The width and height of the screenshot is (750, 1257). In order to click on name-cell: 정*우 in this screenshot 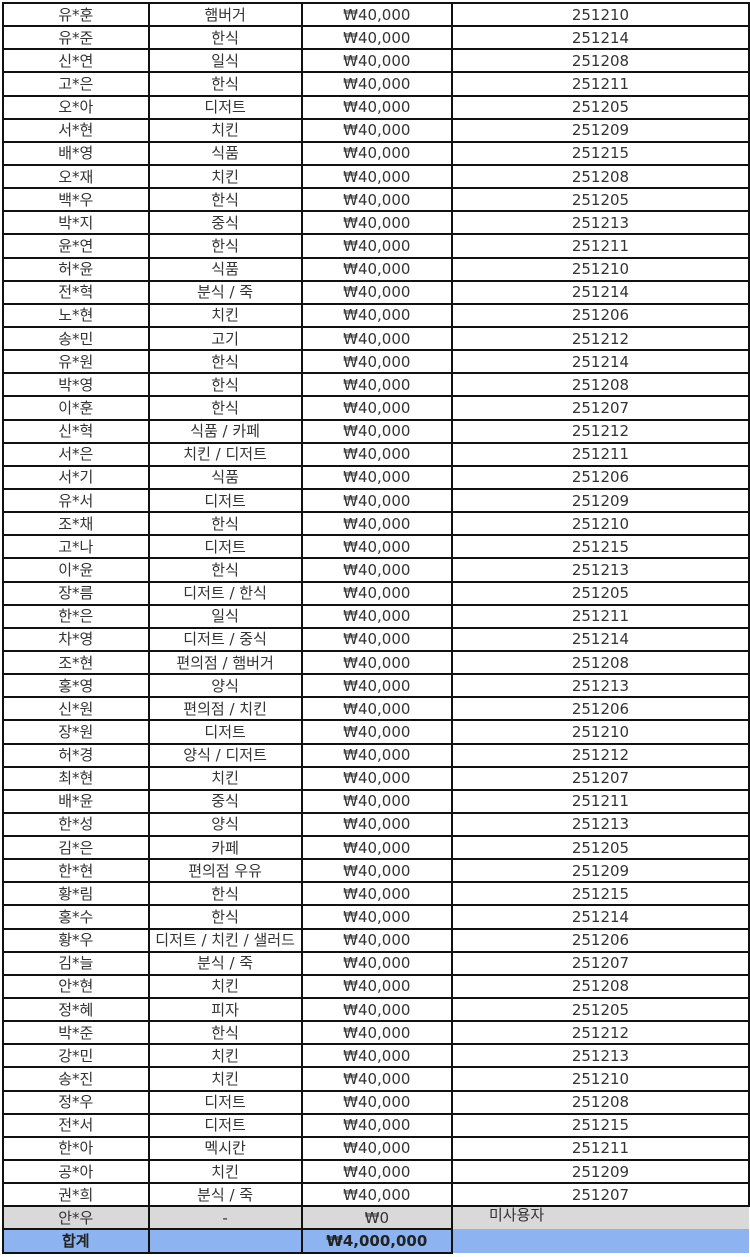, I will do `click(76, 1102)`.